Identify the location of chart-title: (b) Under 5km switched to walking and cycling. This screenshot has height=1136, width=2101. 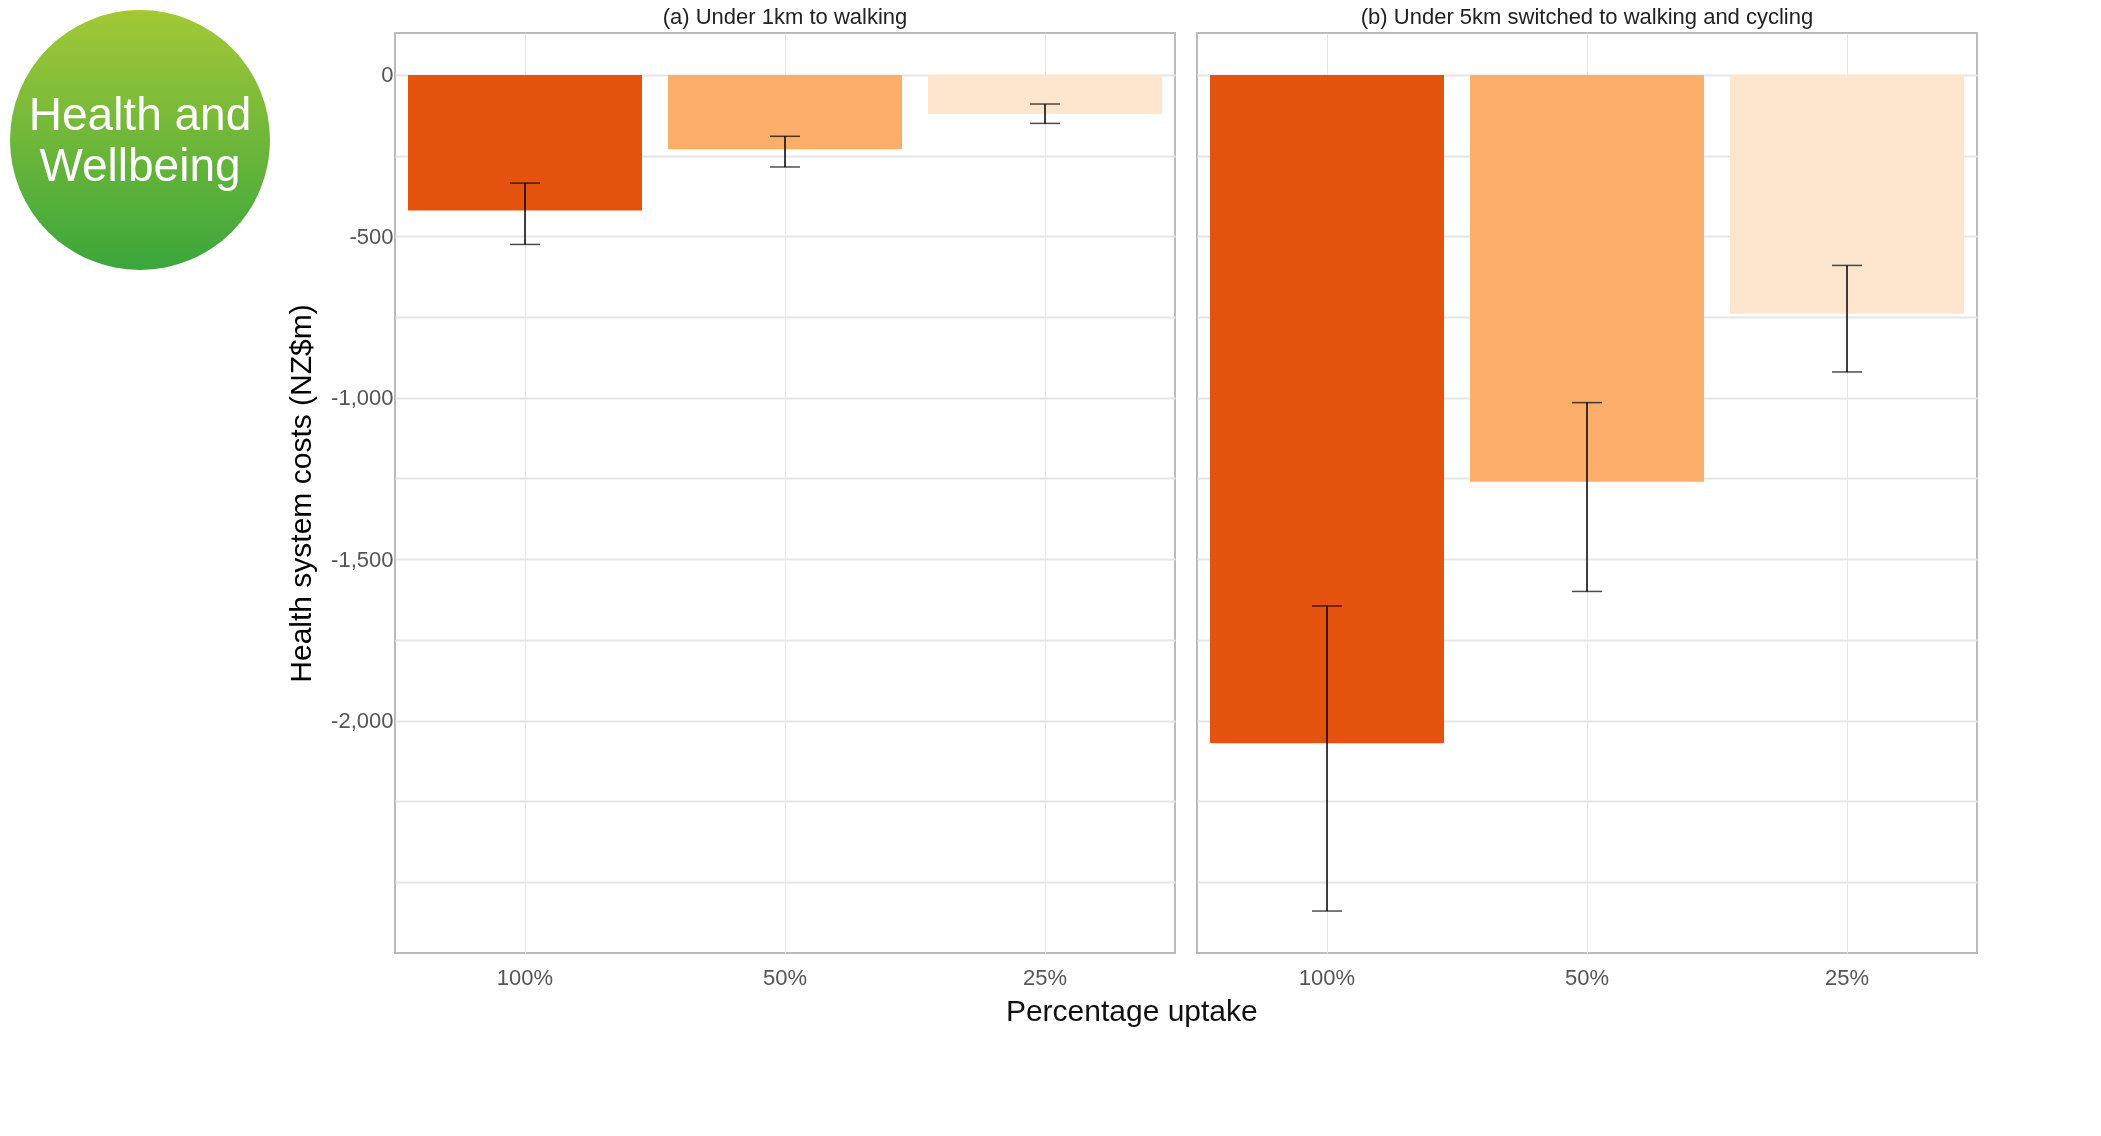
(1587, 16).